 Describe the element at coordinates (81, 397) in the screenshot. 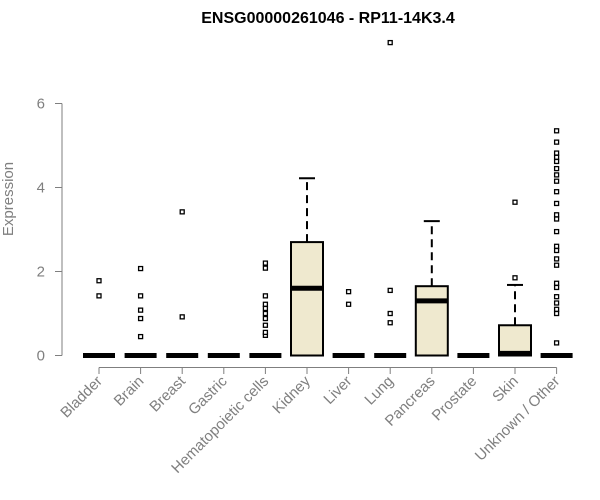

I see `x-tick-label: Bladder` at that location.